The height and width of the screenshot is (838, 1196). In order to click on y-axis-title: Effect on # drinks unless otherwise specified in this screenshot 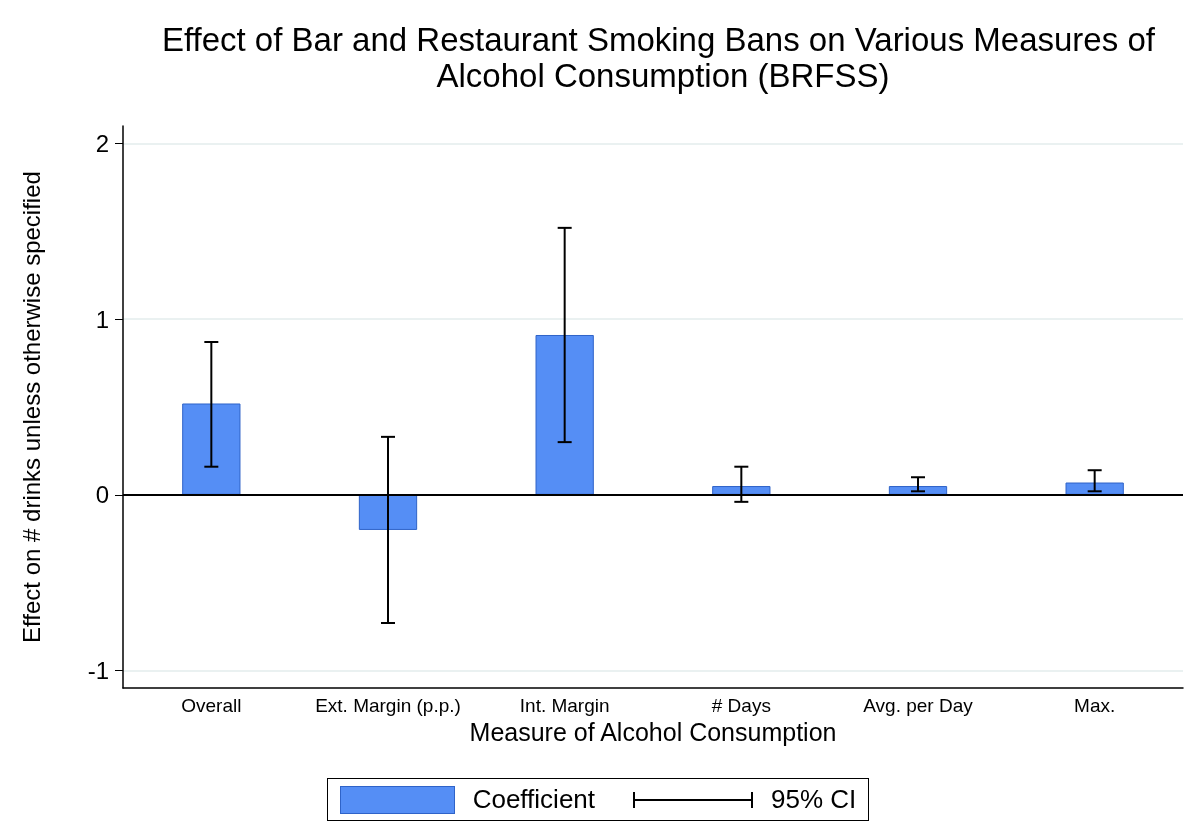, I will do `click(31, 407)`.